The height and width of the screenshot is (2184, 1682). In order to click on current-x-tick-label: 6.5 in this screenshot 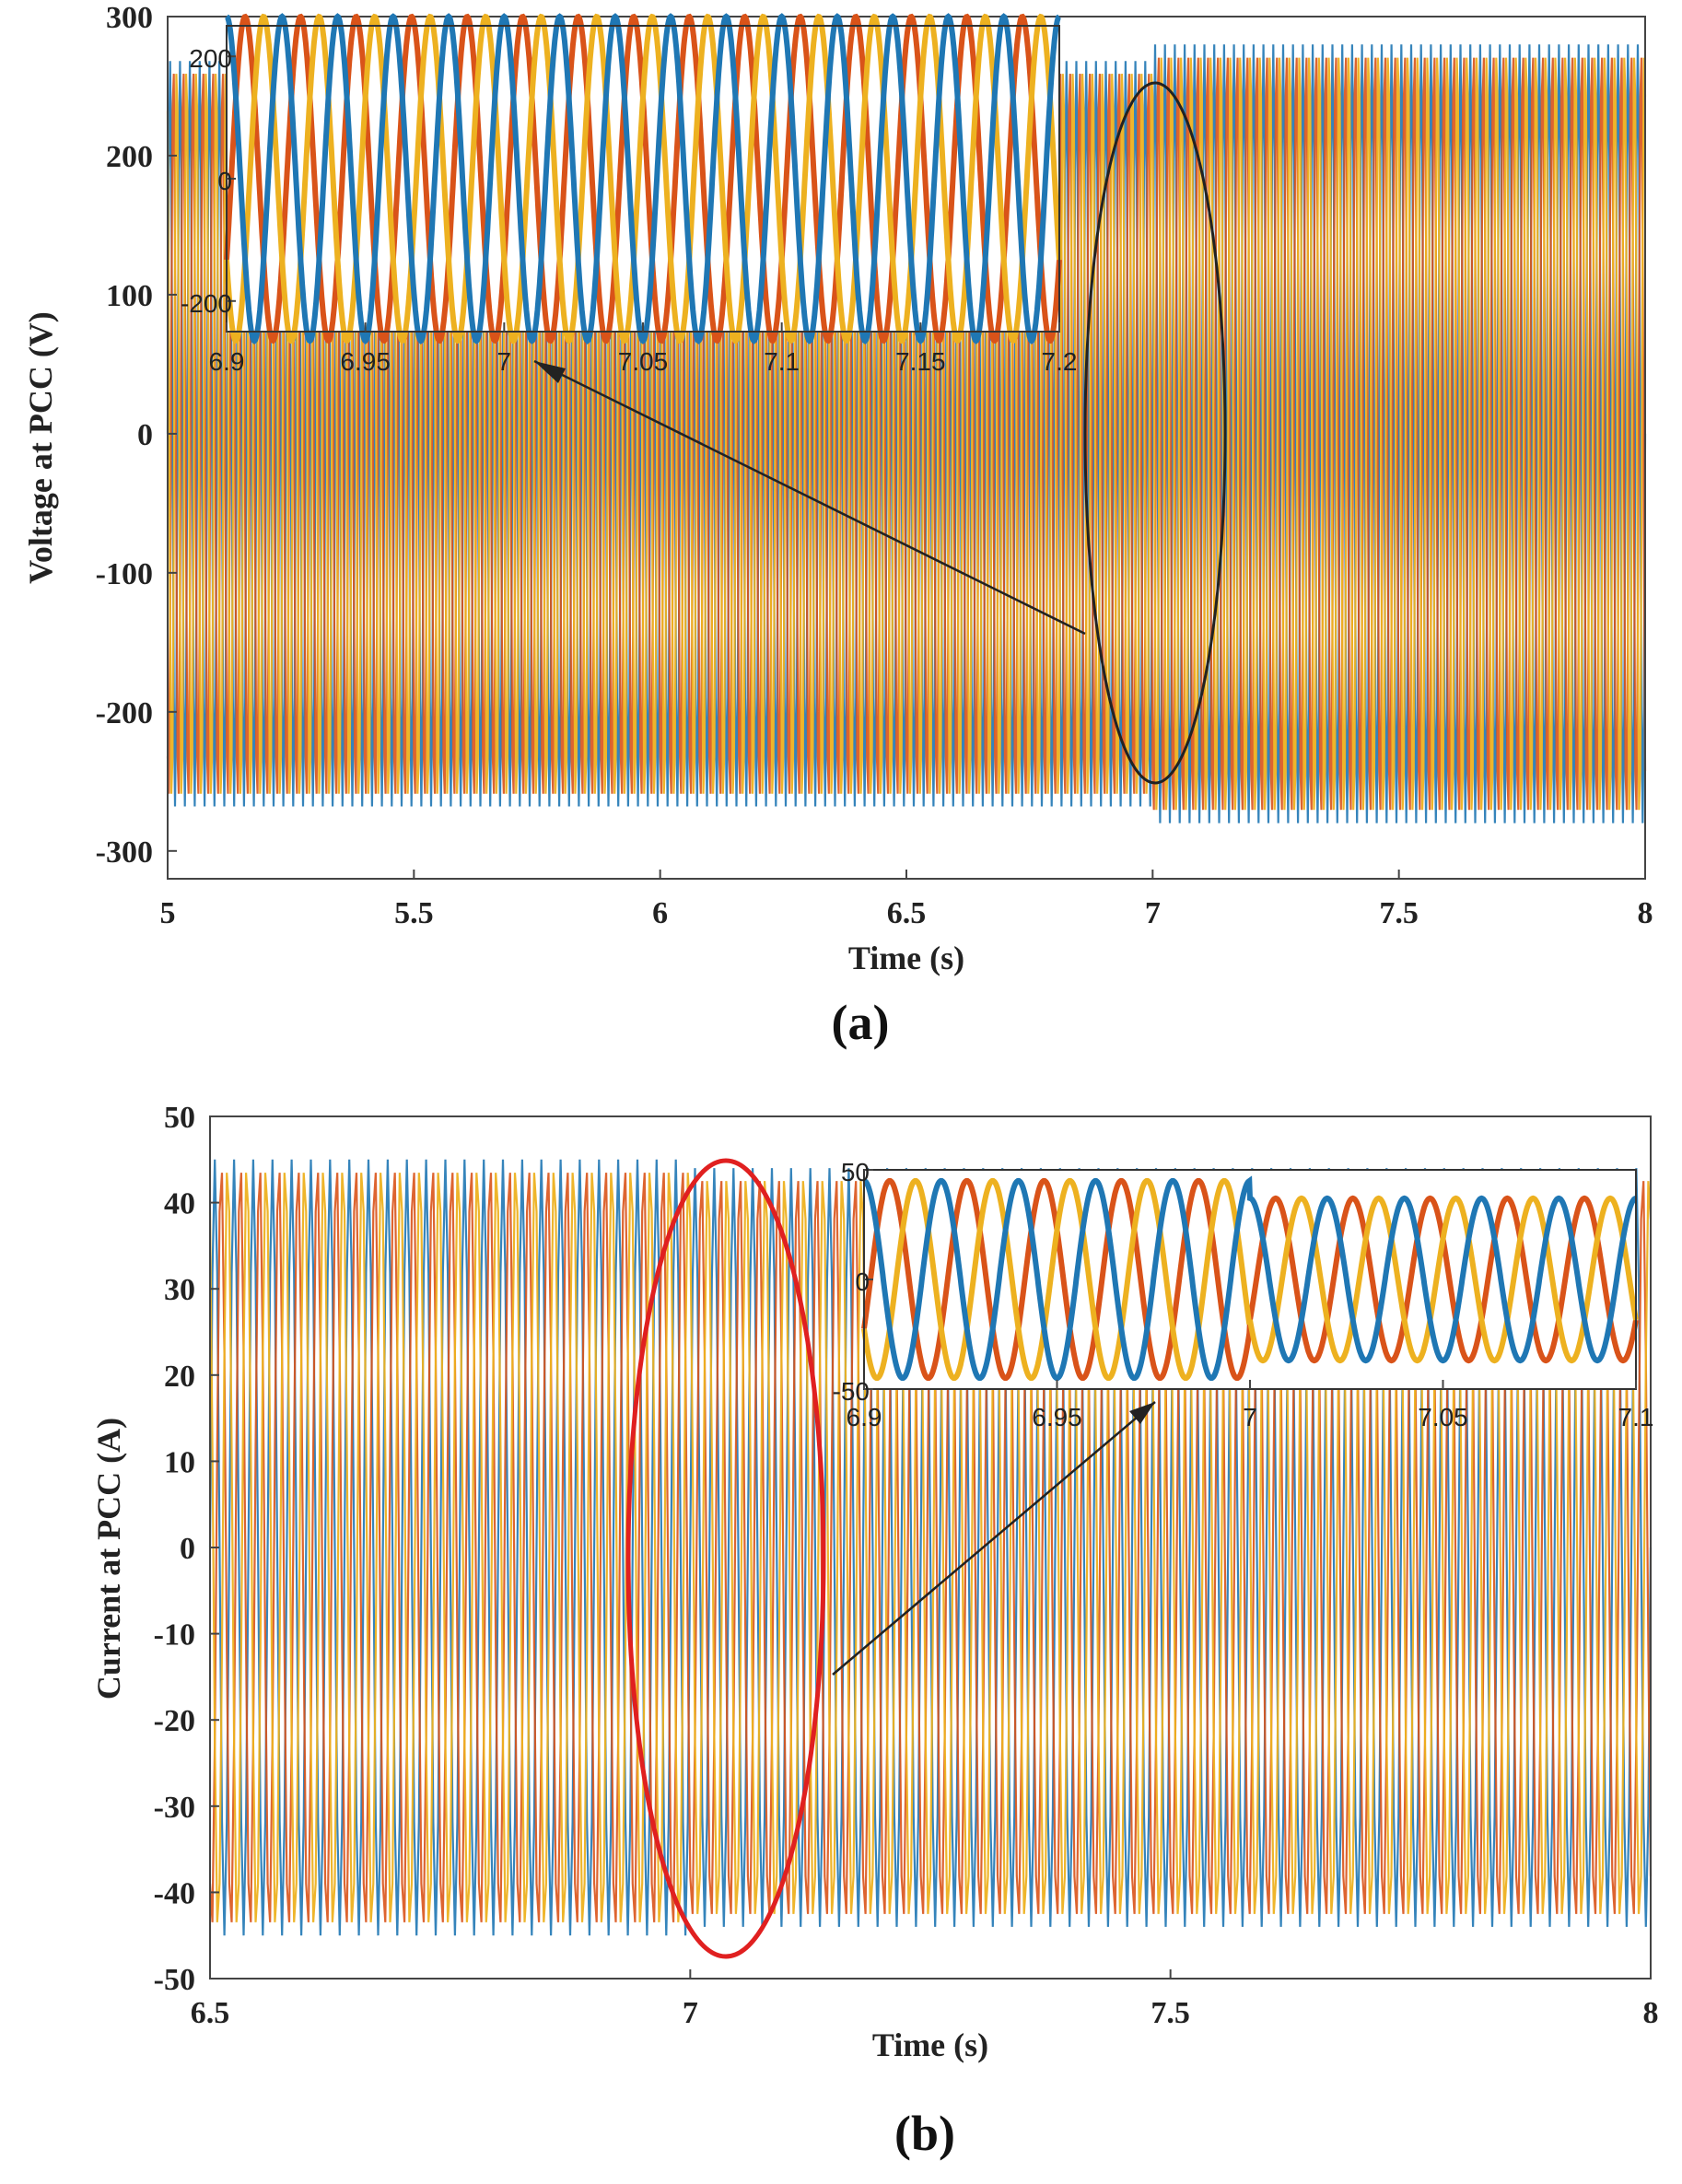, I will do `click(211, 2013)`.